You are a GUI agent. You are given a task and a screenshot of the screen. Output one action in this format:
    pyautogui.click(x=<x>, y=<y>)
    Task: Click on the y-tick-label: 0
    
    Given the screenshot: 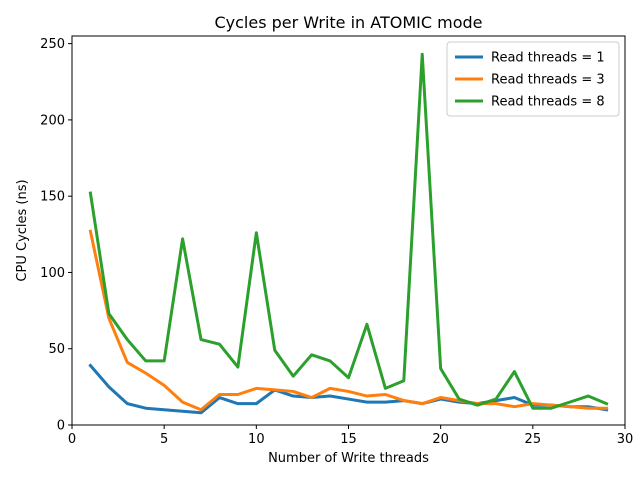 What is the action you would take?
    pyautogui.click(x=61, y=426)
    